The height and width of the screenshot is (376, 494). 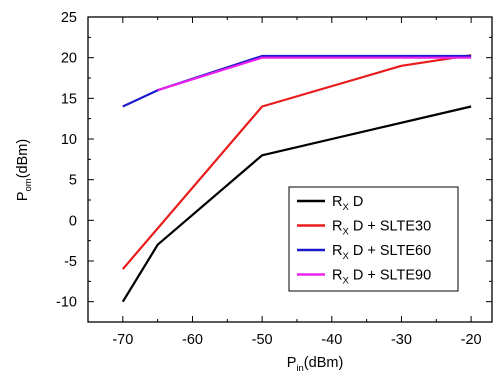 What do you see at coordinates (381, 277) in the screenshot?
I see `legend-label: RX D + SLTE90` at bounding box center [381, 277].